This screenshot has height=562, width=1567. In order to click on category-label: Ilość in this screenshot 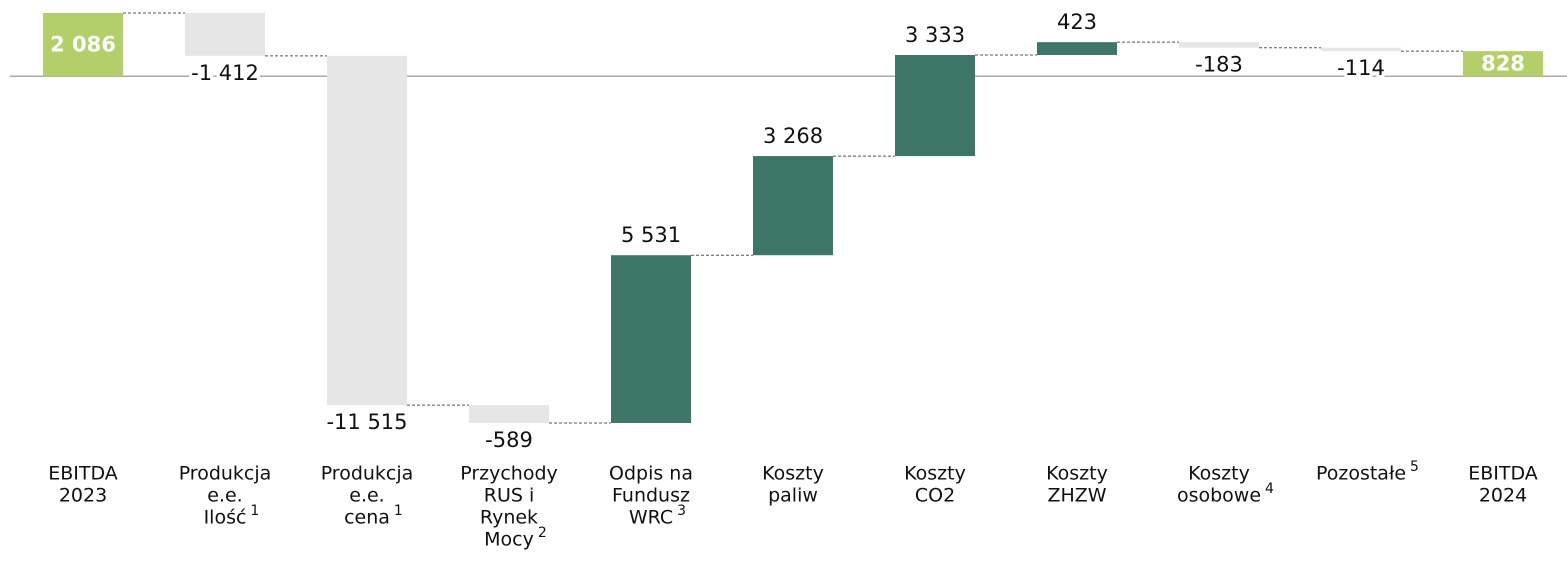, I will do `click(225, 518)`.